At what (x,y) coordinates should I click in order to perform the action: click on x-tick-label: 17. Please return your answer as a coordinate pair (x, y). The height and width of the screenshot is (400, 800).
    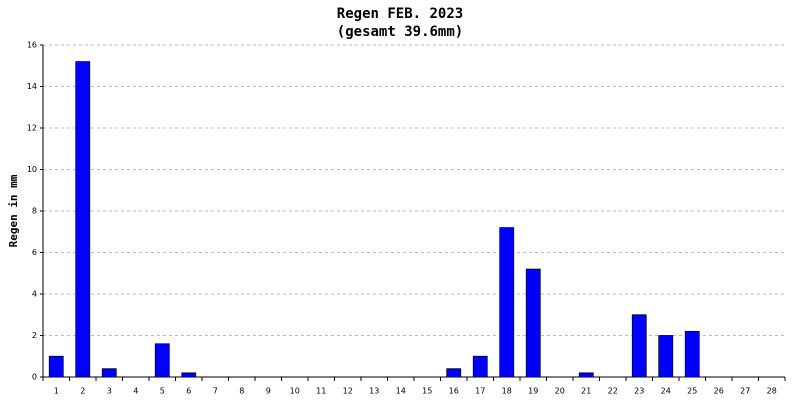
    Looking at the image, I should click on (480, 391).